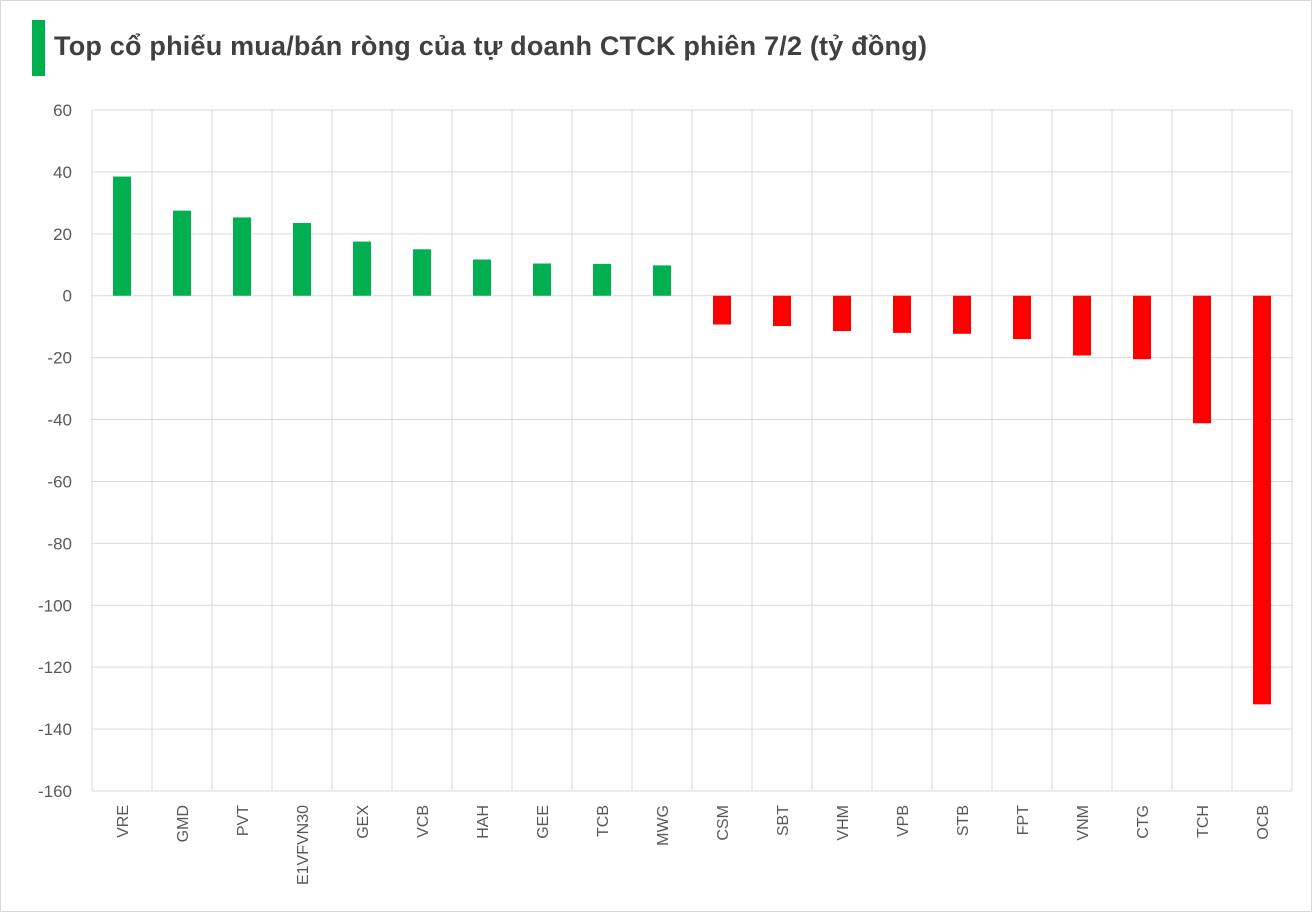 Image resolution: width=1312 pixels, height=912 pixels. I want to click on bar-vpb, so click(902, 314).